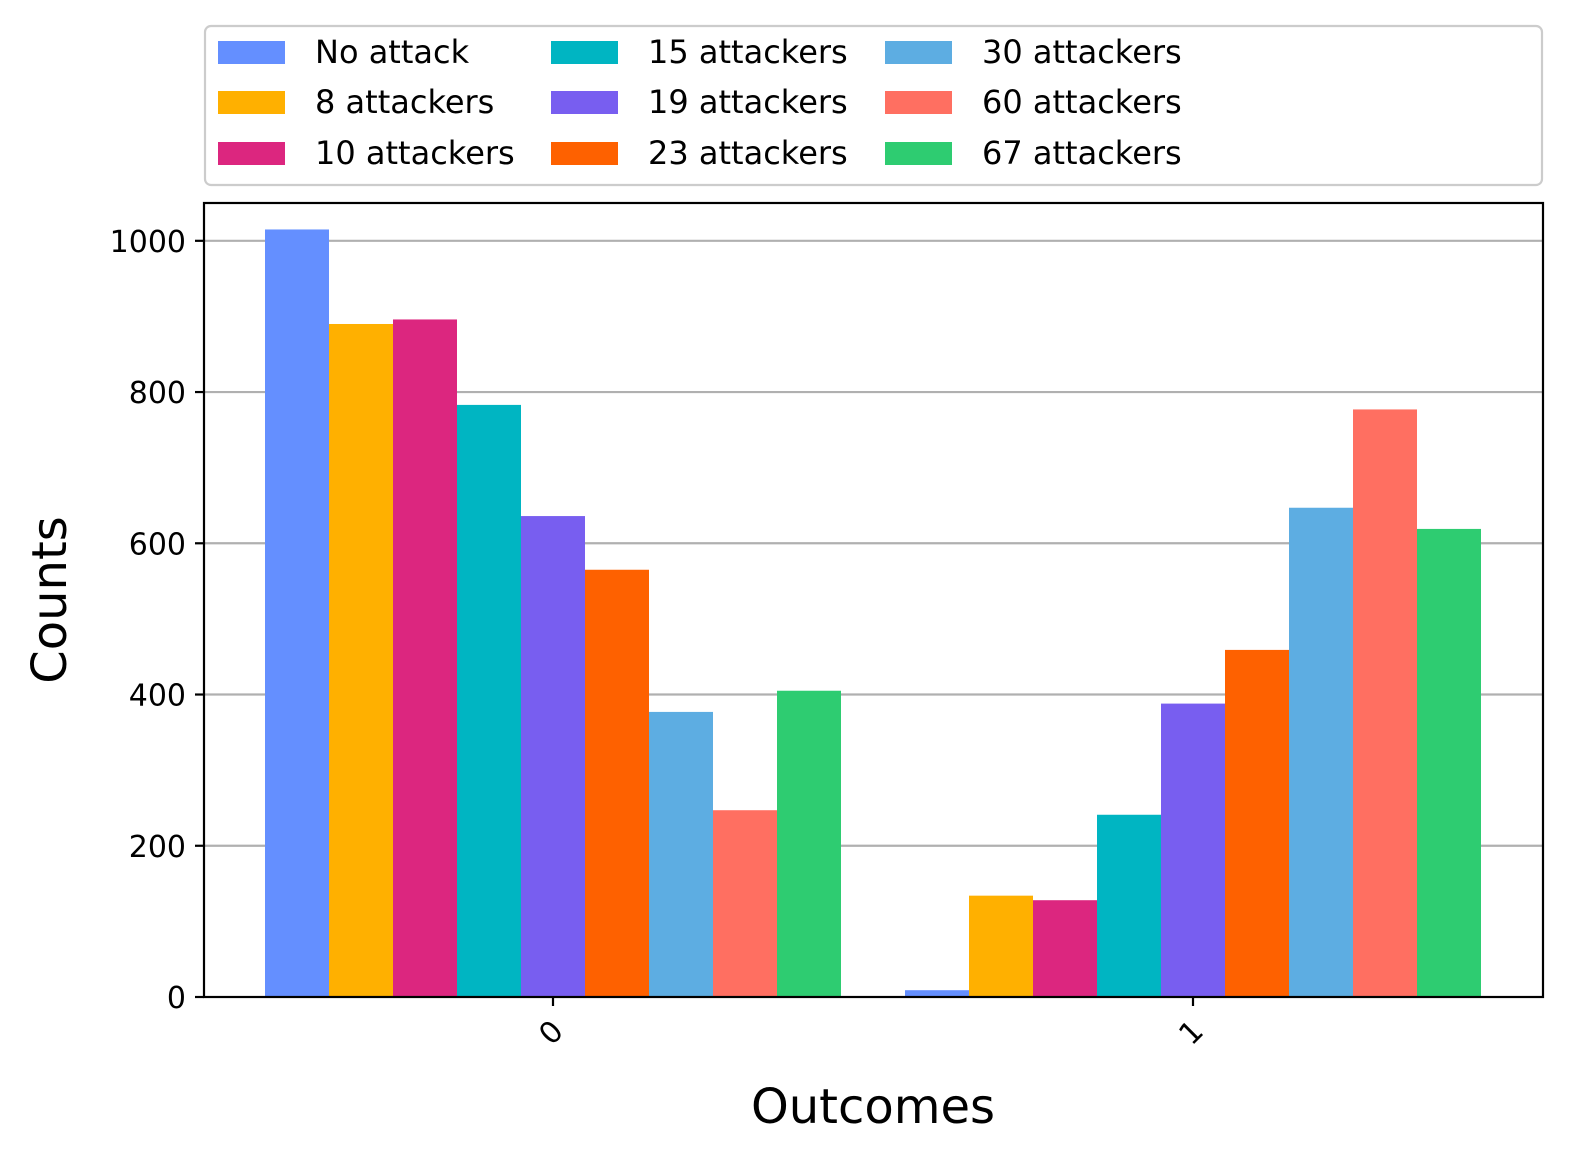 This screenshot has width=1577, height=1171. What do you see at coordinates (873, 1107) in the screenshot?
I see `x-axis-label: Outcomes` at bounding box center [873, 1107].